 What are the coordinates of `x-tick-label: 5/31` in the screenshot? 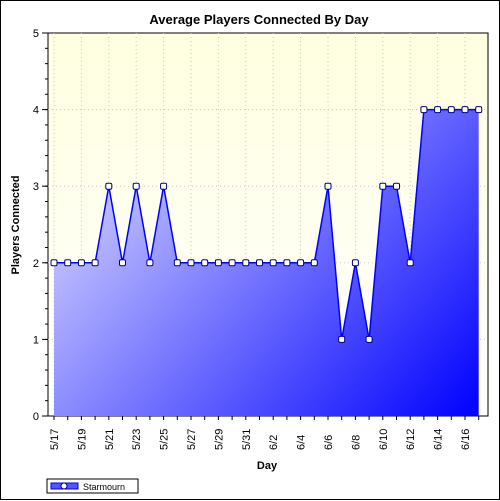 It's located at (247, 439).